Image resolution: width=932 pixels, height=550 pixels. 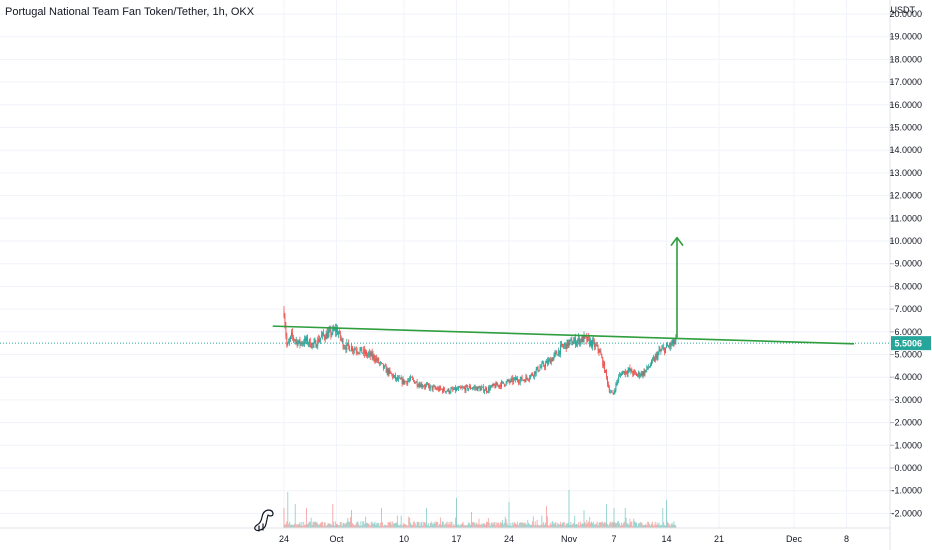 I want to click on price-tick-label: 3.0000, so click(x=908, y=400).